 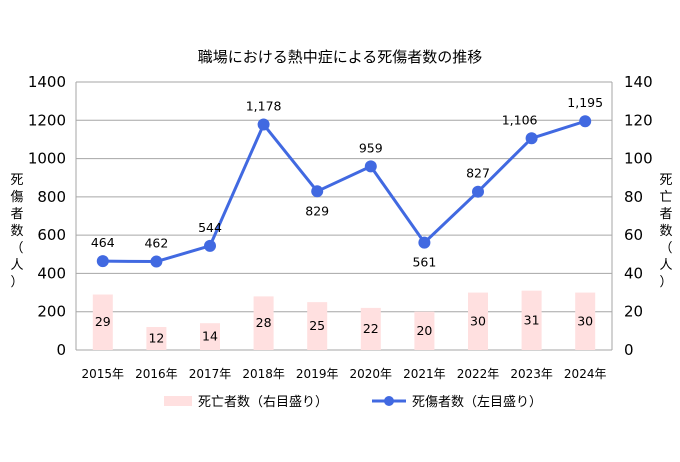 I want to click on right-tick-label: 60, so click(x=633, y=235).